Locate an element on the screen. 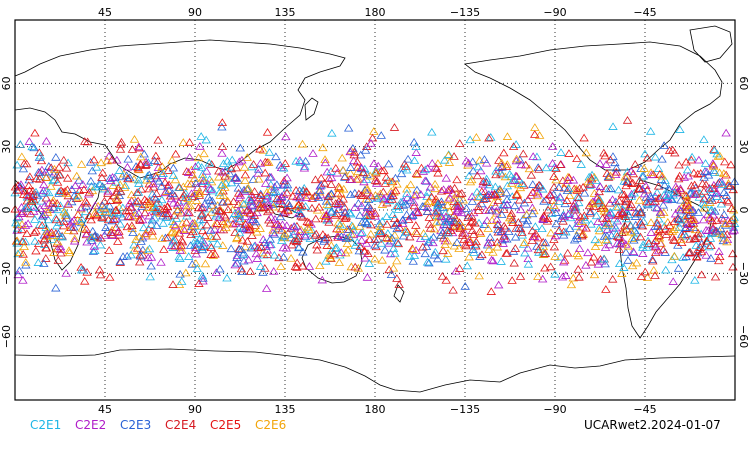  dataset-date-label: UCARwet2.2024-01-07 is located at coordinates (652, 425).